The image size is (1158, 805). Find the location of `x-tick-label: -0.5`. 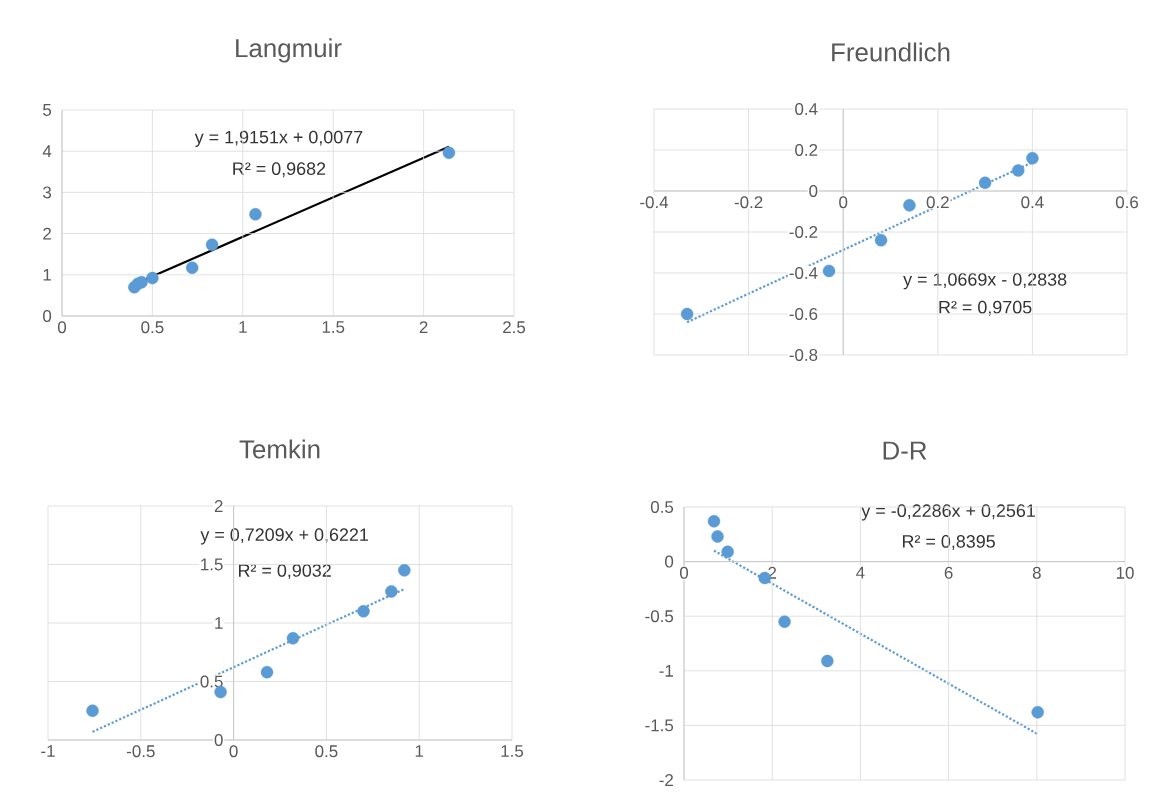

x-tick-label: -0.5 is located at coordinates (140, 751).